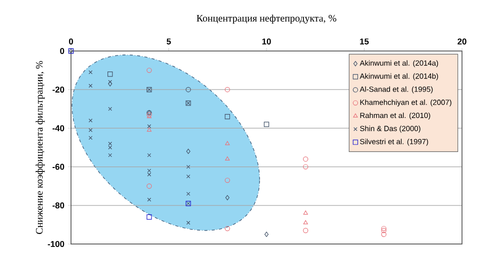 The height and width of the screenshot is (261, 479). I want to click on y-tick-label: -20, so click(58, 89).